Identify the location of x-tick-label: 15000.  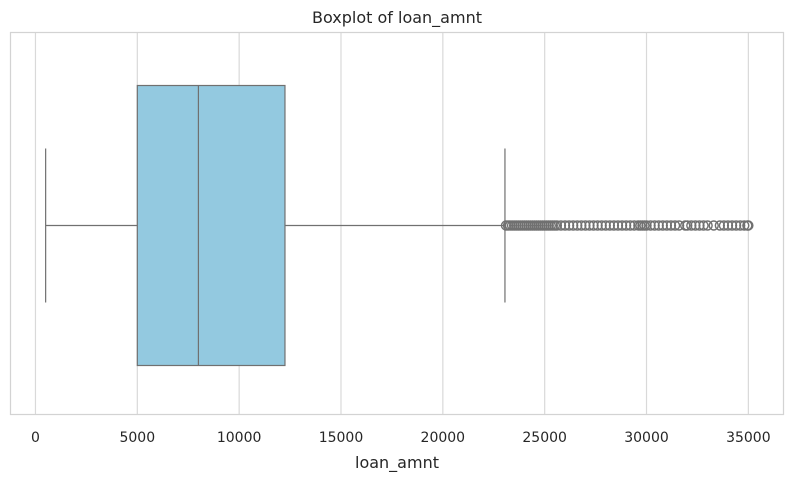
(341, 438).